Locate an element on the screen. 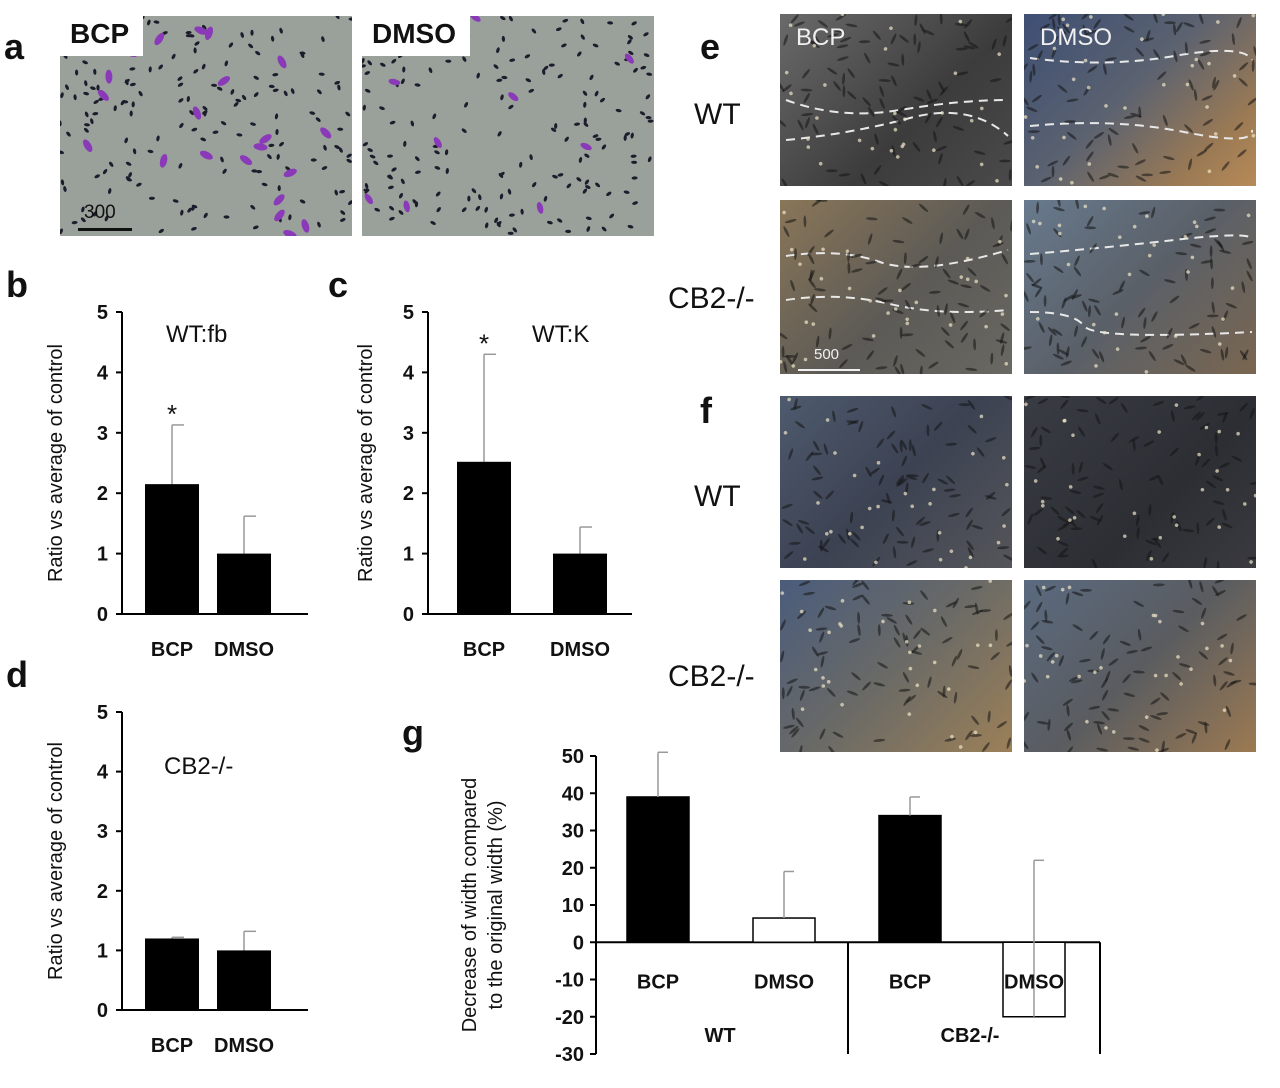  panel-letter-f: f is located at coordinates (706, 410).